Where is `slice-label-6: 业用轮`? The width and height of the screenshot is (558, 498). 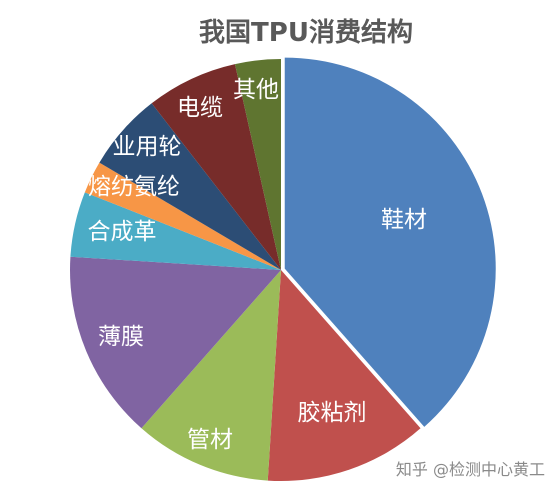
slice-label-6: 业用轮 is located at coordinates (147, 147).